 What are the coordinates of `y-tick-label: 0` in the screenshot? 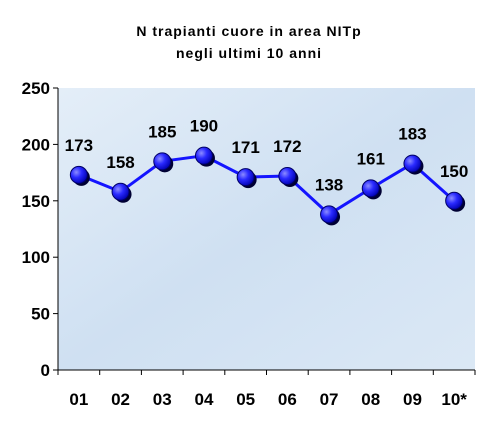 It's located at (45, 370).